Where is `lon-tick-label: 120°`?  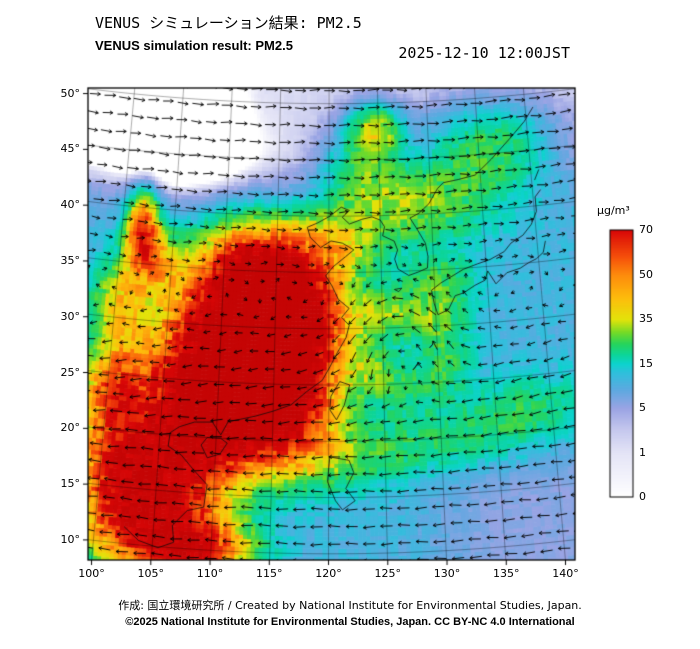
lon-tick-label: 120° is located at coordinates (328, 573).